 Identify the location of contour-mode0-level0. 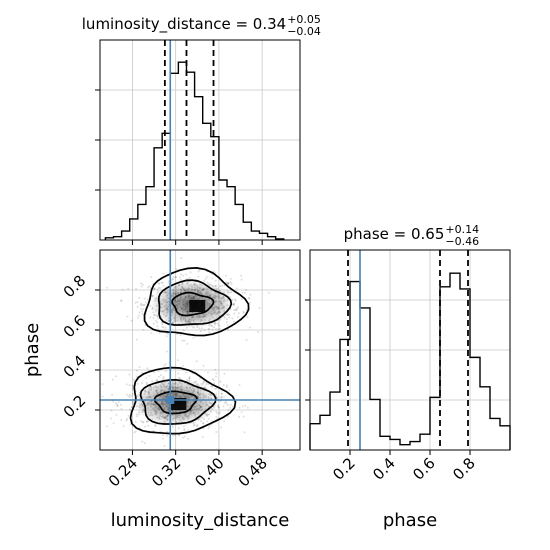
(196, 302).